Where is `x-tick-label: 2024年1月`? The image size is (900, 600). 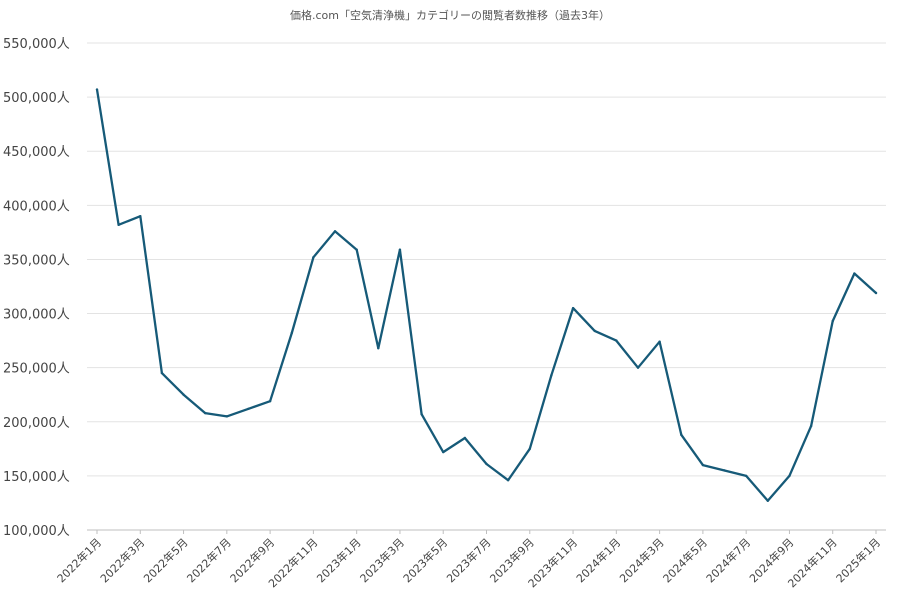 x-tick-label: 2024年1月 is located at coordinates (598, 560).